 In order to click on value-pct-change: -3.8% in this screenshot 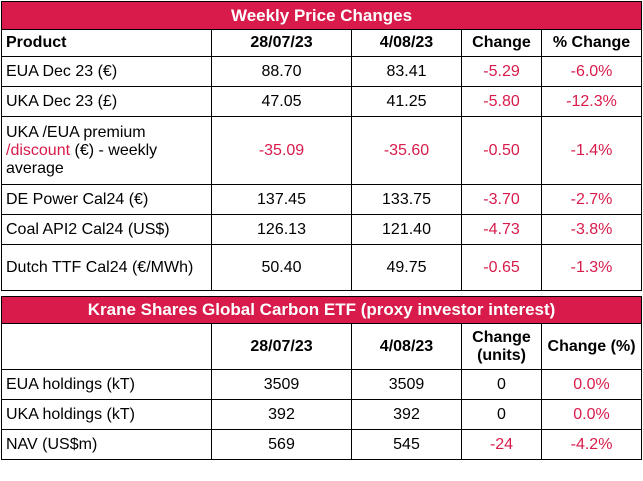, I will do `click(591, 229)`.